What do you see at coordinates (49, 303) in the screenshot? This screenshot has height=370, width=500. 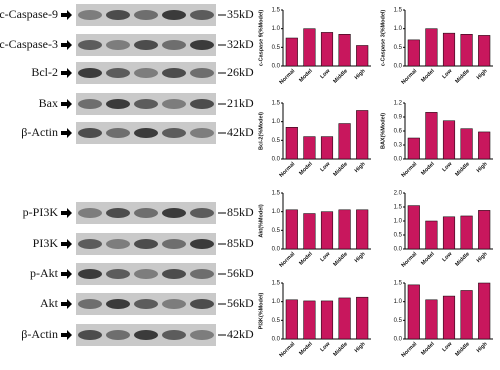 I see `blot-label: Akt` at bounding box center [49, 303].